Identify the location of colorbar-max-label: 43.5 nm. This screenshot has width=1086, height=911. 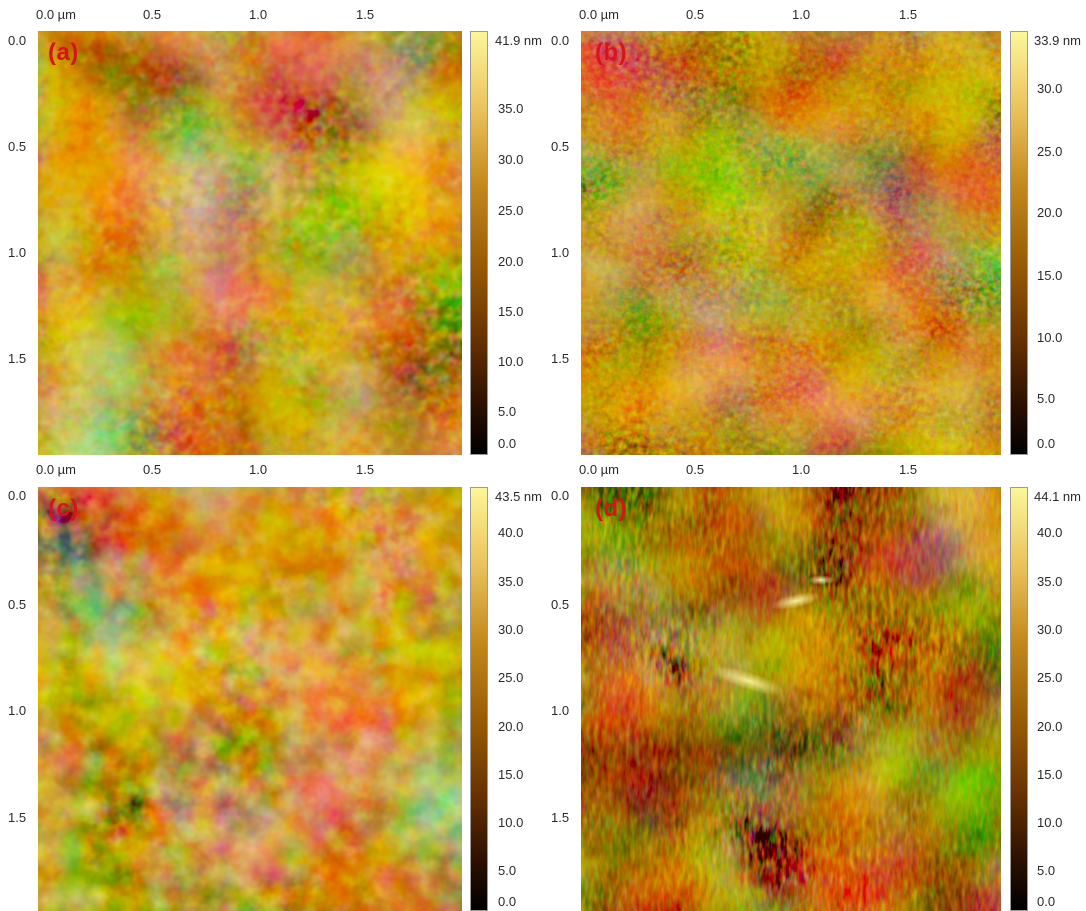
(518, 496).